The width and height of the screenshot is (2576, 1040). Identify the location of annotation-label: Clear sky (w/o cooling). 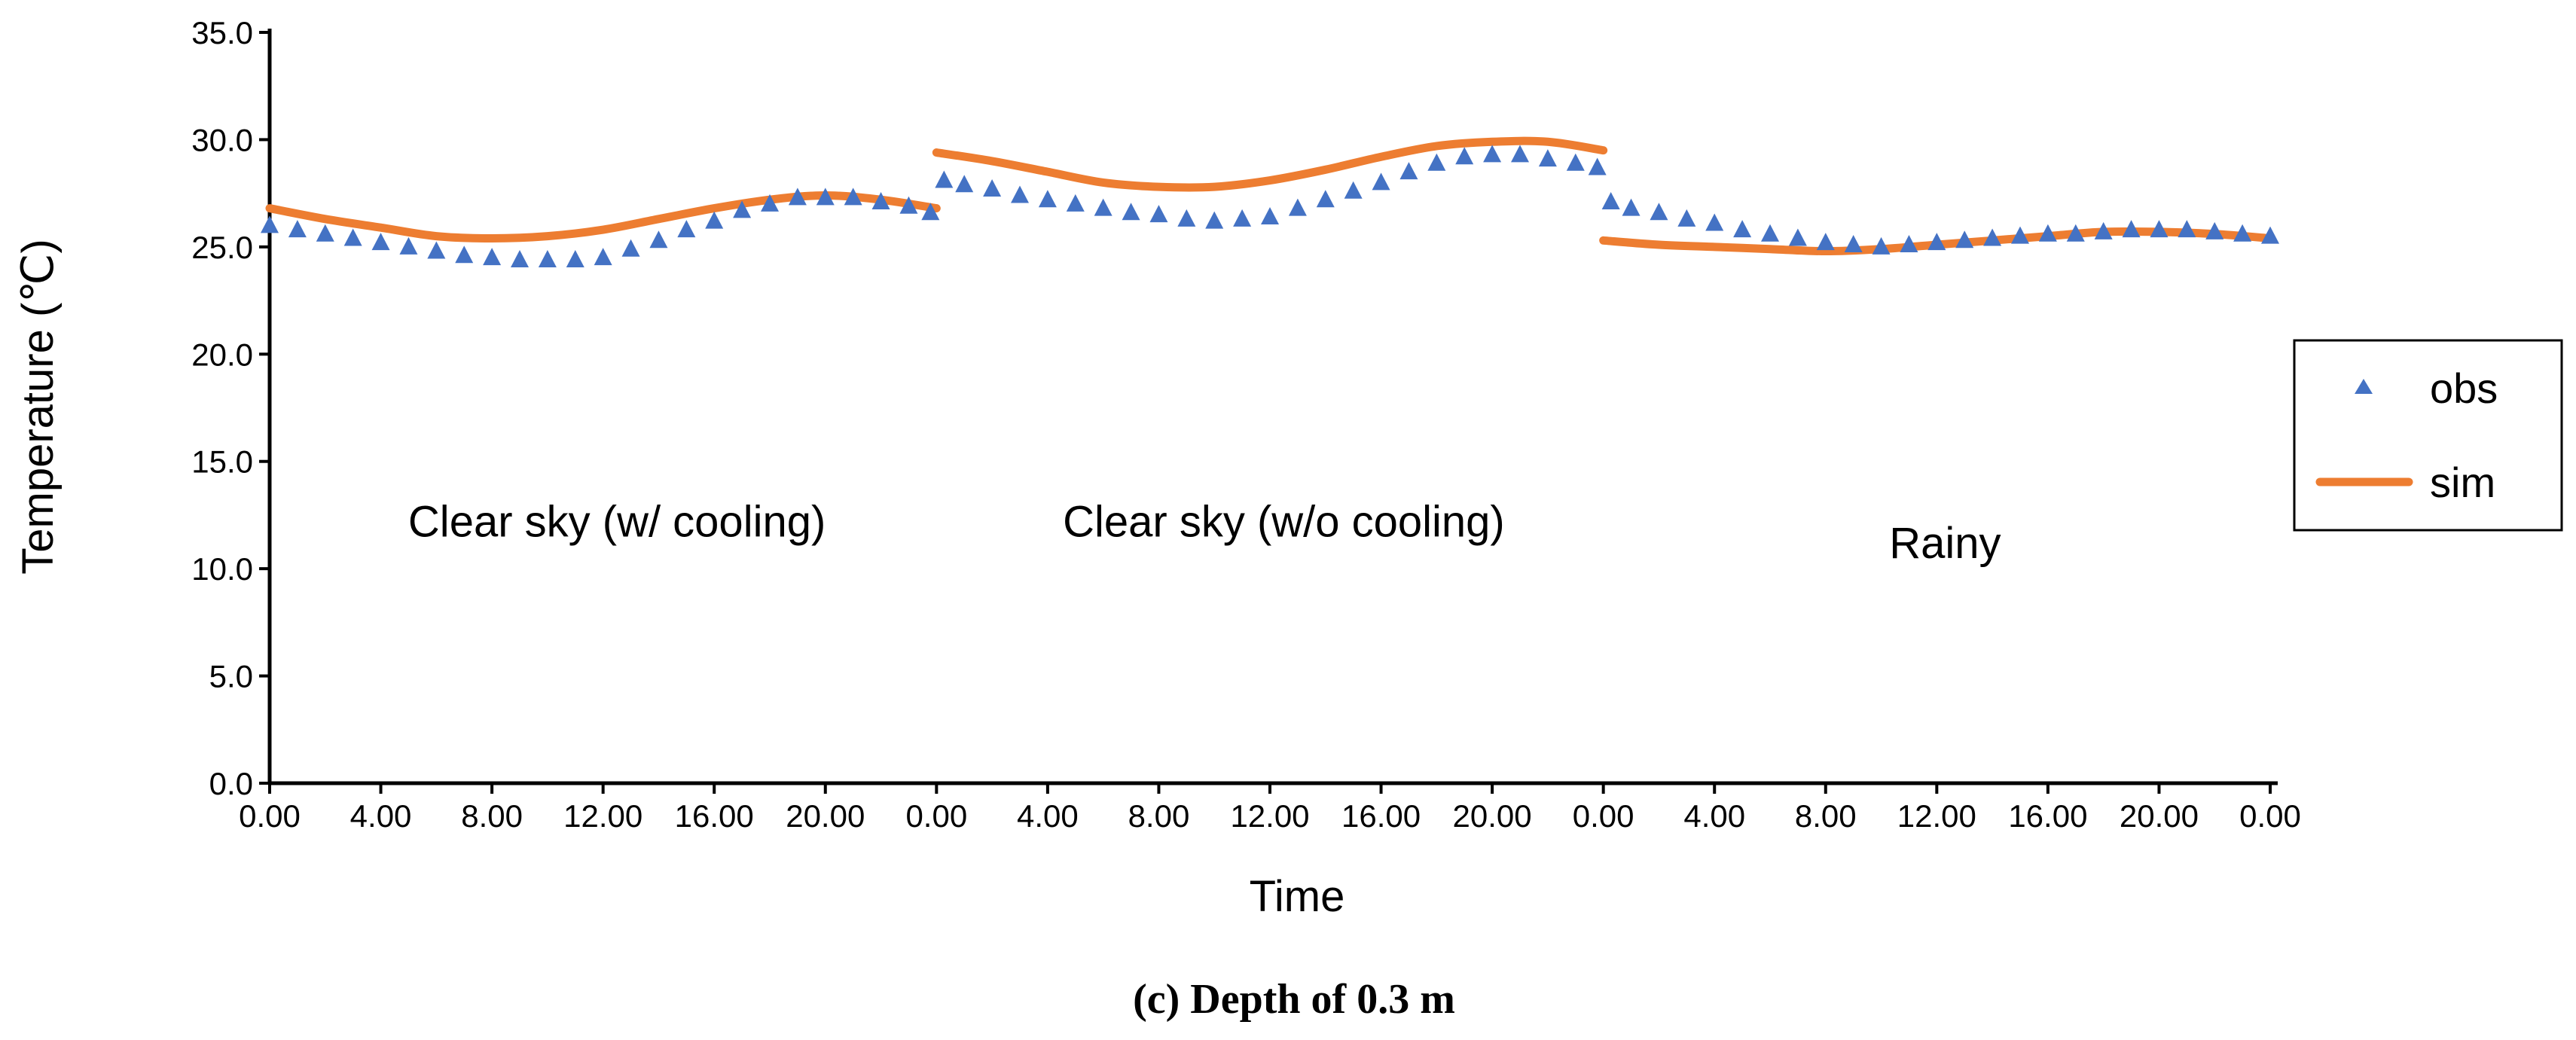
(1284, 521).